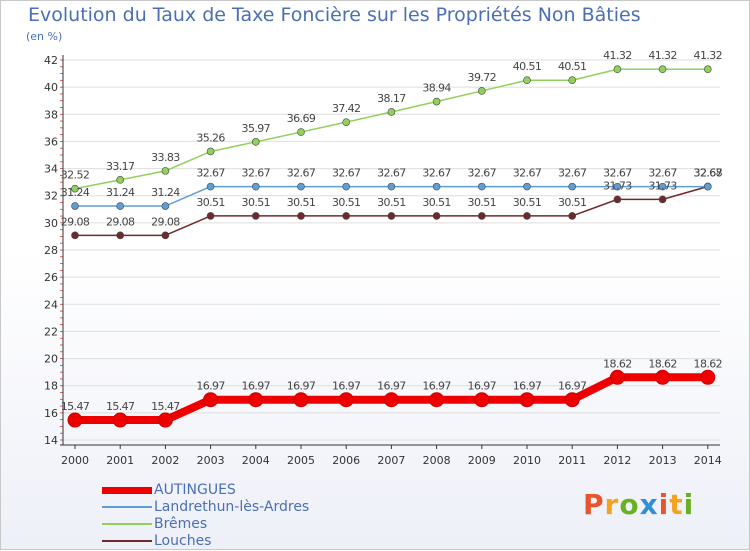 The height and width of the screenshot is (551, 750). Describe the element at coordinates (391, 460) in the screenshot. I see `x-tick-label: 2007` at that location.